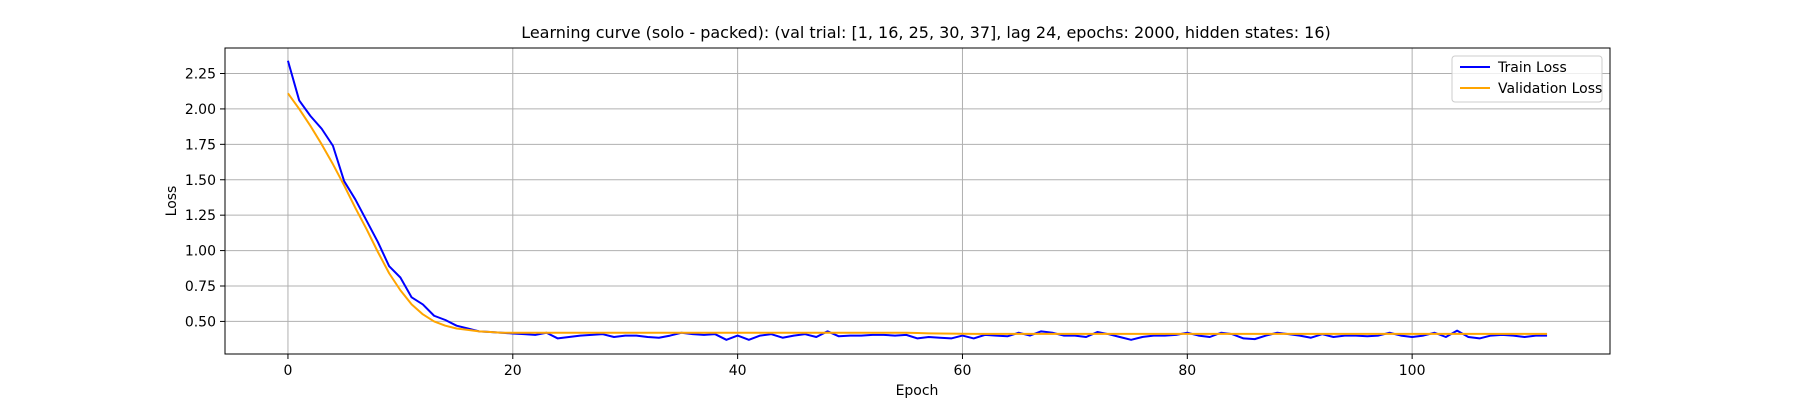 The width and height of the screenshot is (1800, 400). What do you see at coordinates (1527, 79) in the screenshot?
I see `legend: Train Loss Validation Loss` at bounding box center [1527, 79].